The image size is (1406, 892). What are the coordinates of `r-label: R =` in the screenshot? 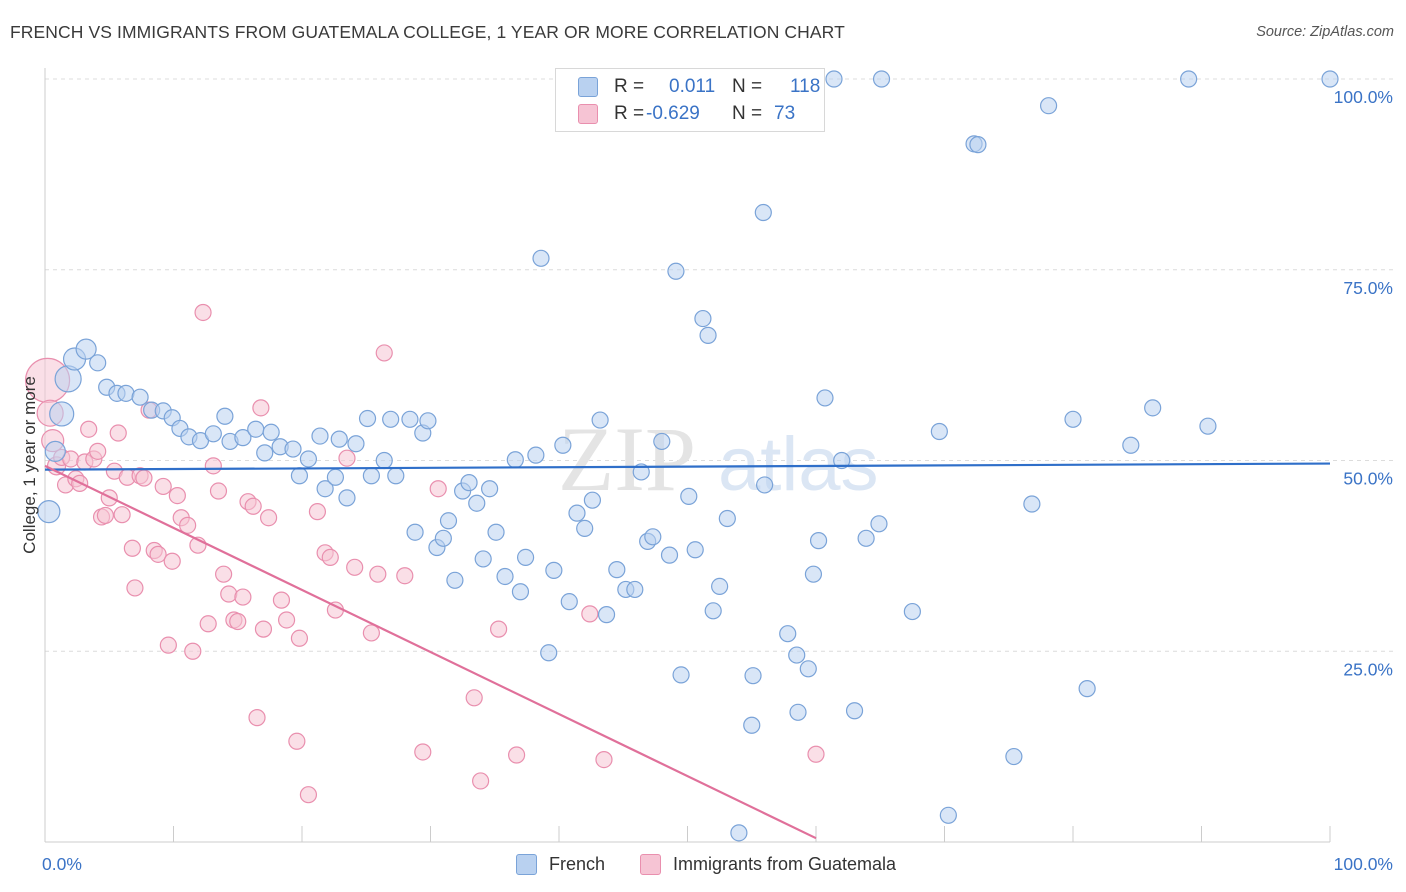 It's located at (629, 86).